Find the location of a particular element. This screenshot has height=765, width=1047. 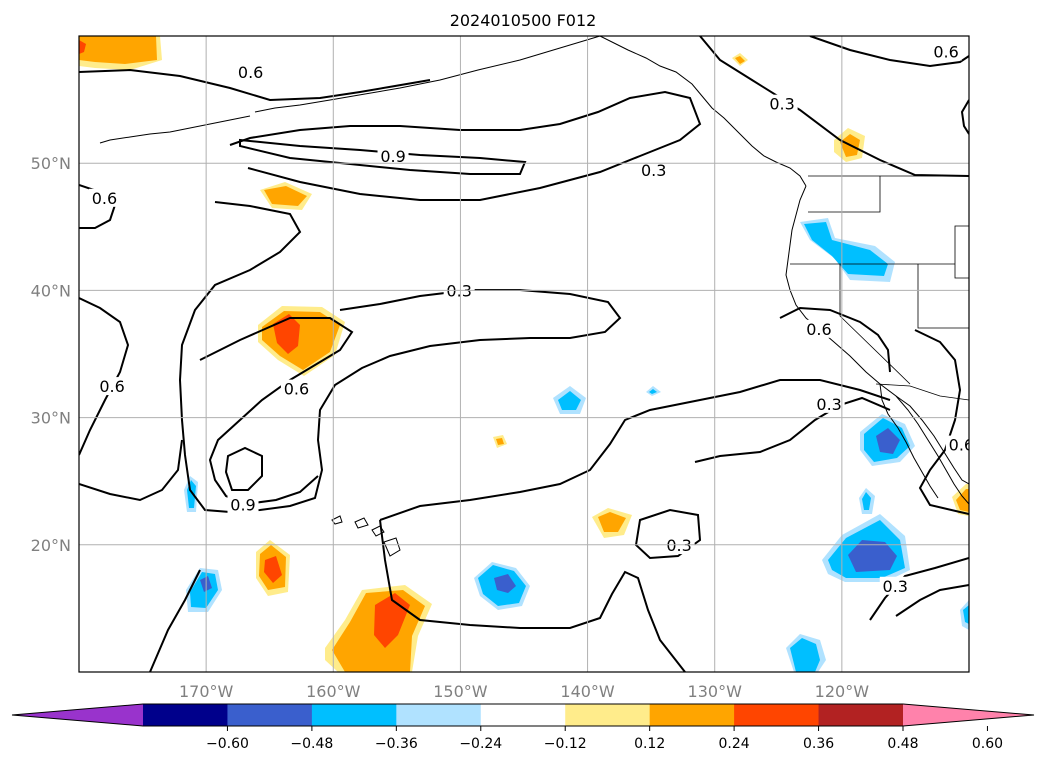

colorbar-tick-label: 0.60 is located at coordinates (987, 744).